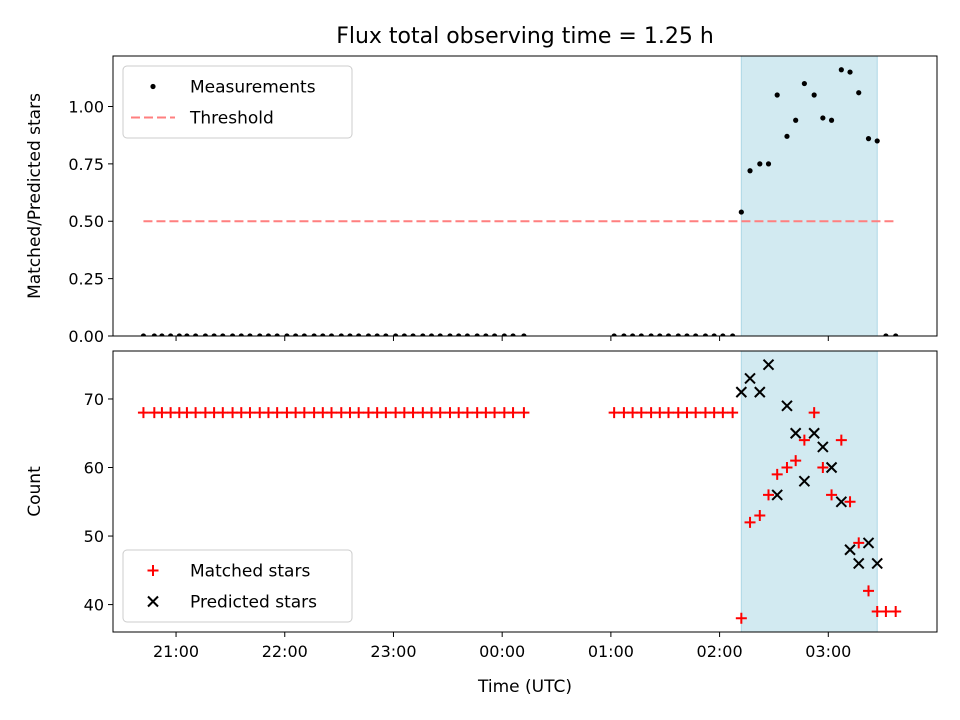  What do you see at coordinates (525, 36) in the screenshot?
I see `chart-title: Flux total observing time = 1.25 h` at bounding box center [525, 36].